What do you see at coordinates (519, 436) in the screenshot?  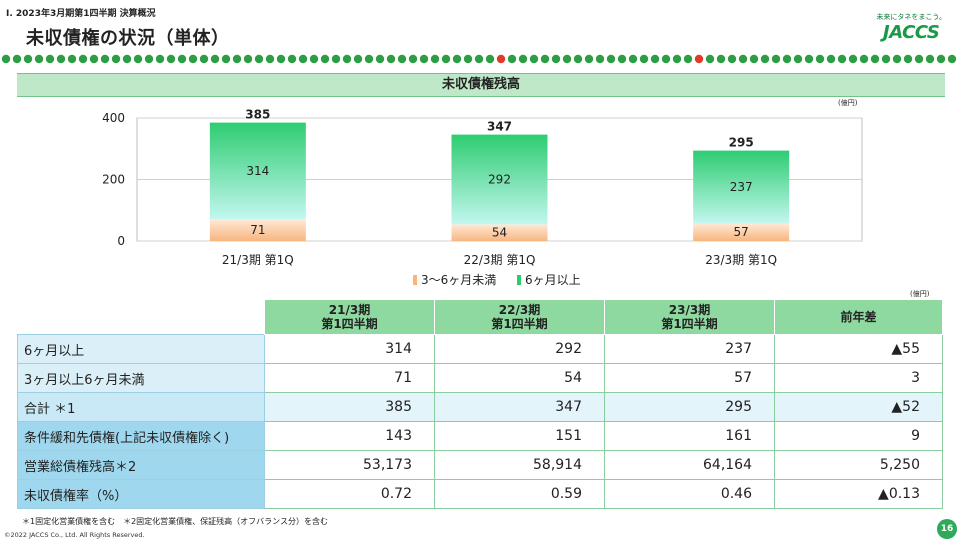 I see `table-cell: 151` at bounding box center [519, 436].